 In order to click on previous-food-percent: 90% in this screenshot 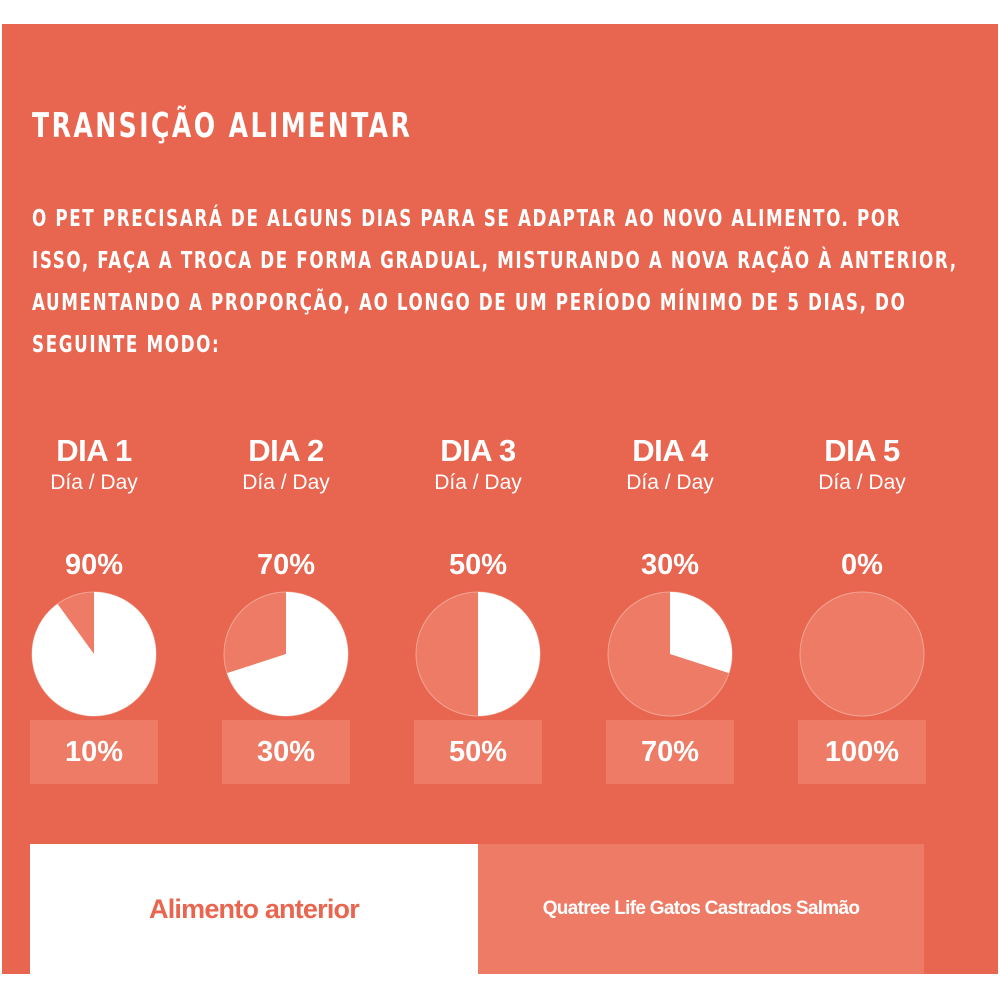, I will do `click(94, 565)`.